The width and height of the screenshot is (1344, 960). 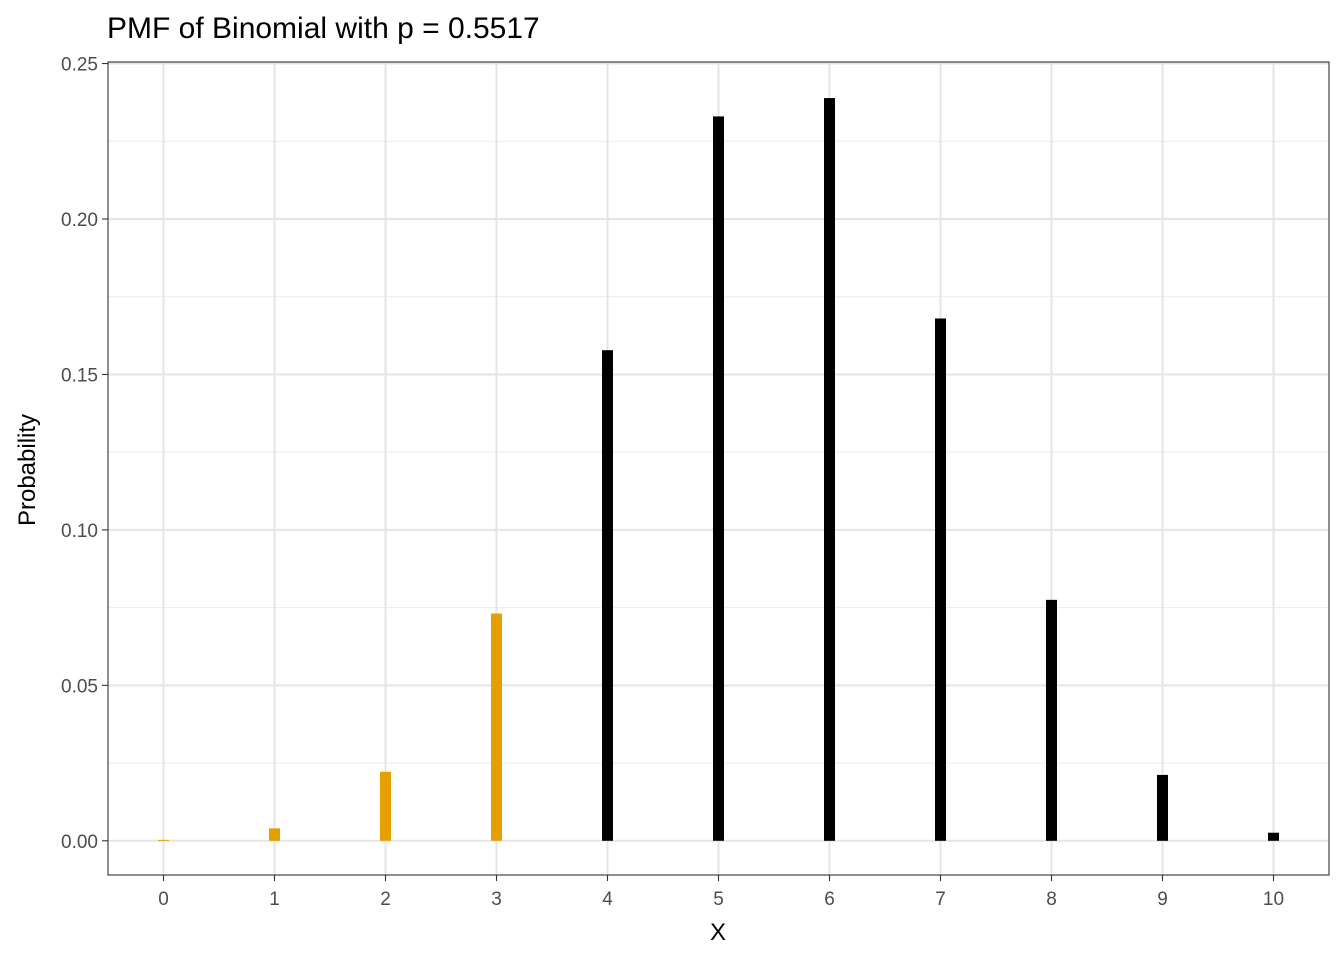 What do you see at coordinates (1273, 899) in the screenshot?
I see `x-tick-label: 10` at bounding box center [1273, 899].